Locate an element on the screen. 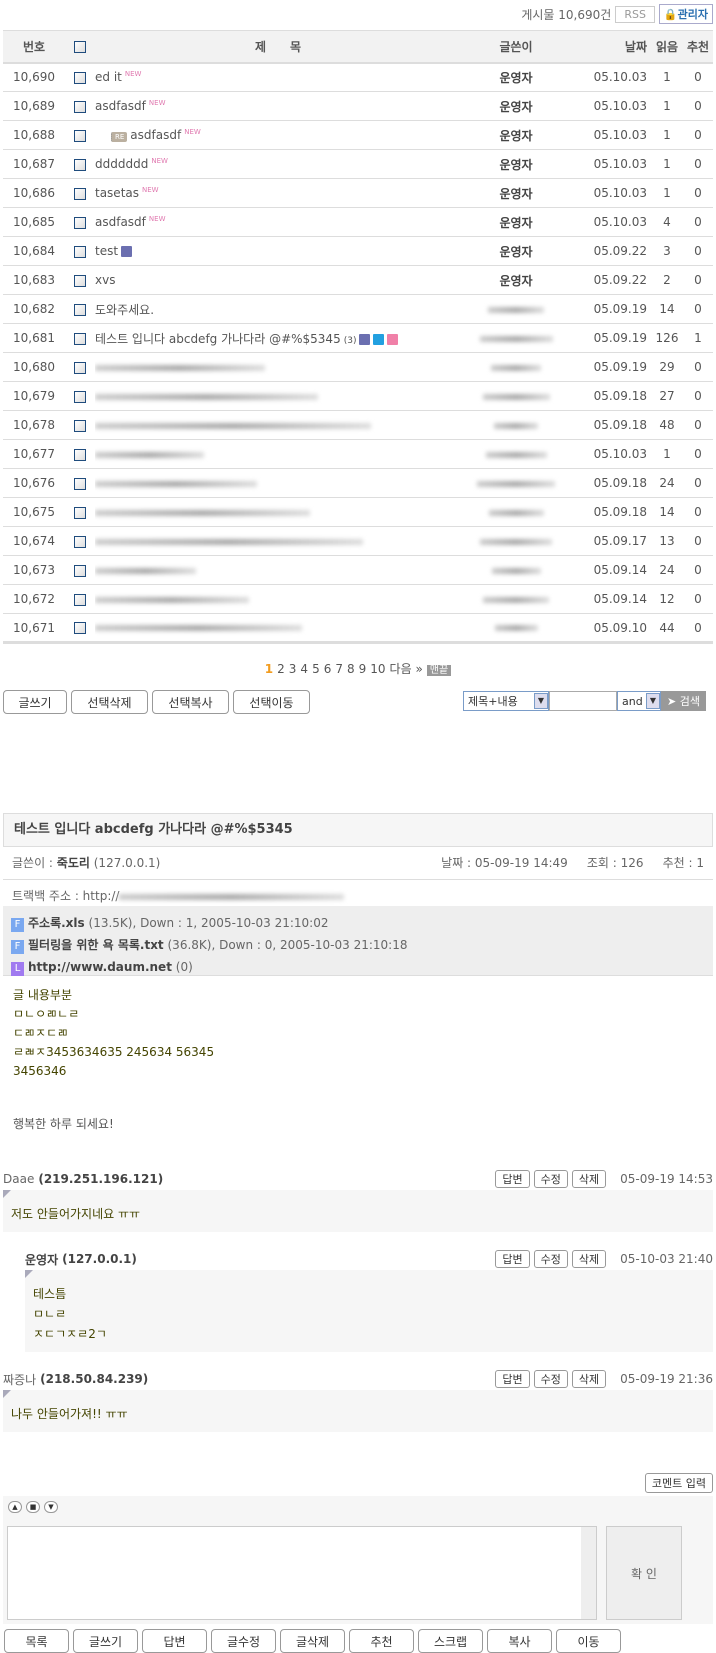 The image size is (716, 1653). row-title-cell: 도와주세요. is located at coordinates (278, 309).